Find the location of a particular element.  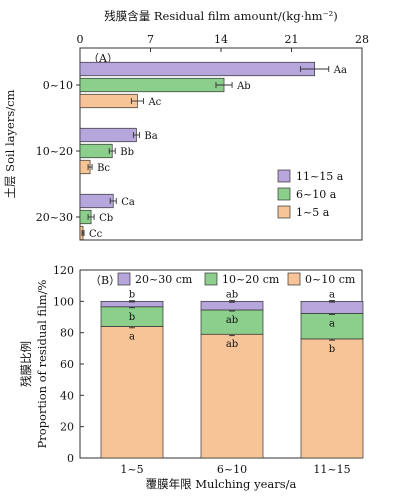

panel-a-significance-label: Ba is located at coordinates (150, 136).